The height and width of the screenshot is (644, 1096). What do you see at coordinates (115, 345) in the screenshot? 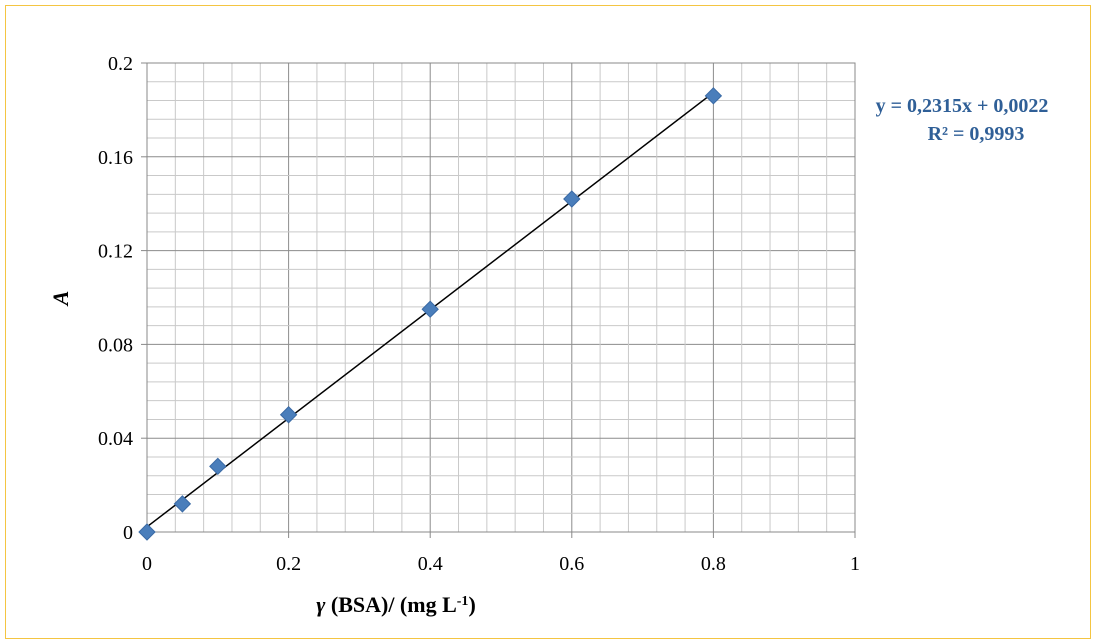
I see `y-tick-label: 0.08` at bounding box center [115, 345].